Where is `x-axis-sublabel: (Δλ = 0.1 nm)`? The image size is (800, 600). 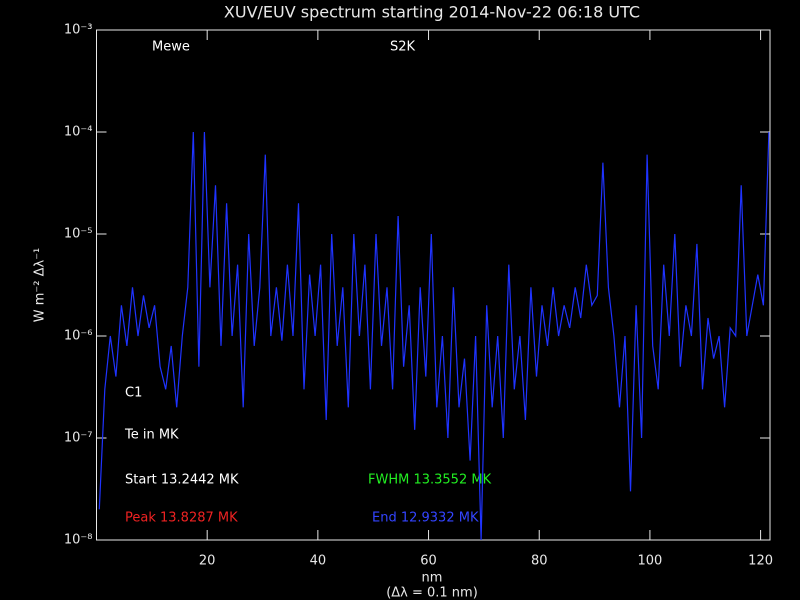 x-axis-sublabel: (Δλ = 0.1 nm) is located at coordinates (432, 593).